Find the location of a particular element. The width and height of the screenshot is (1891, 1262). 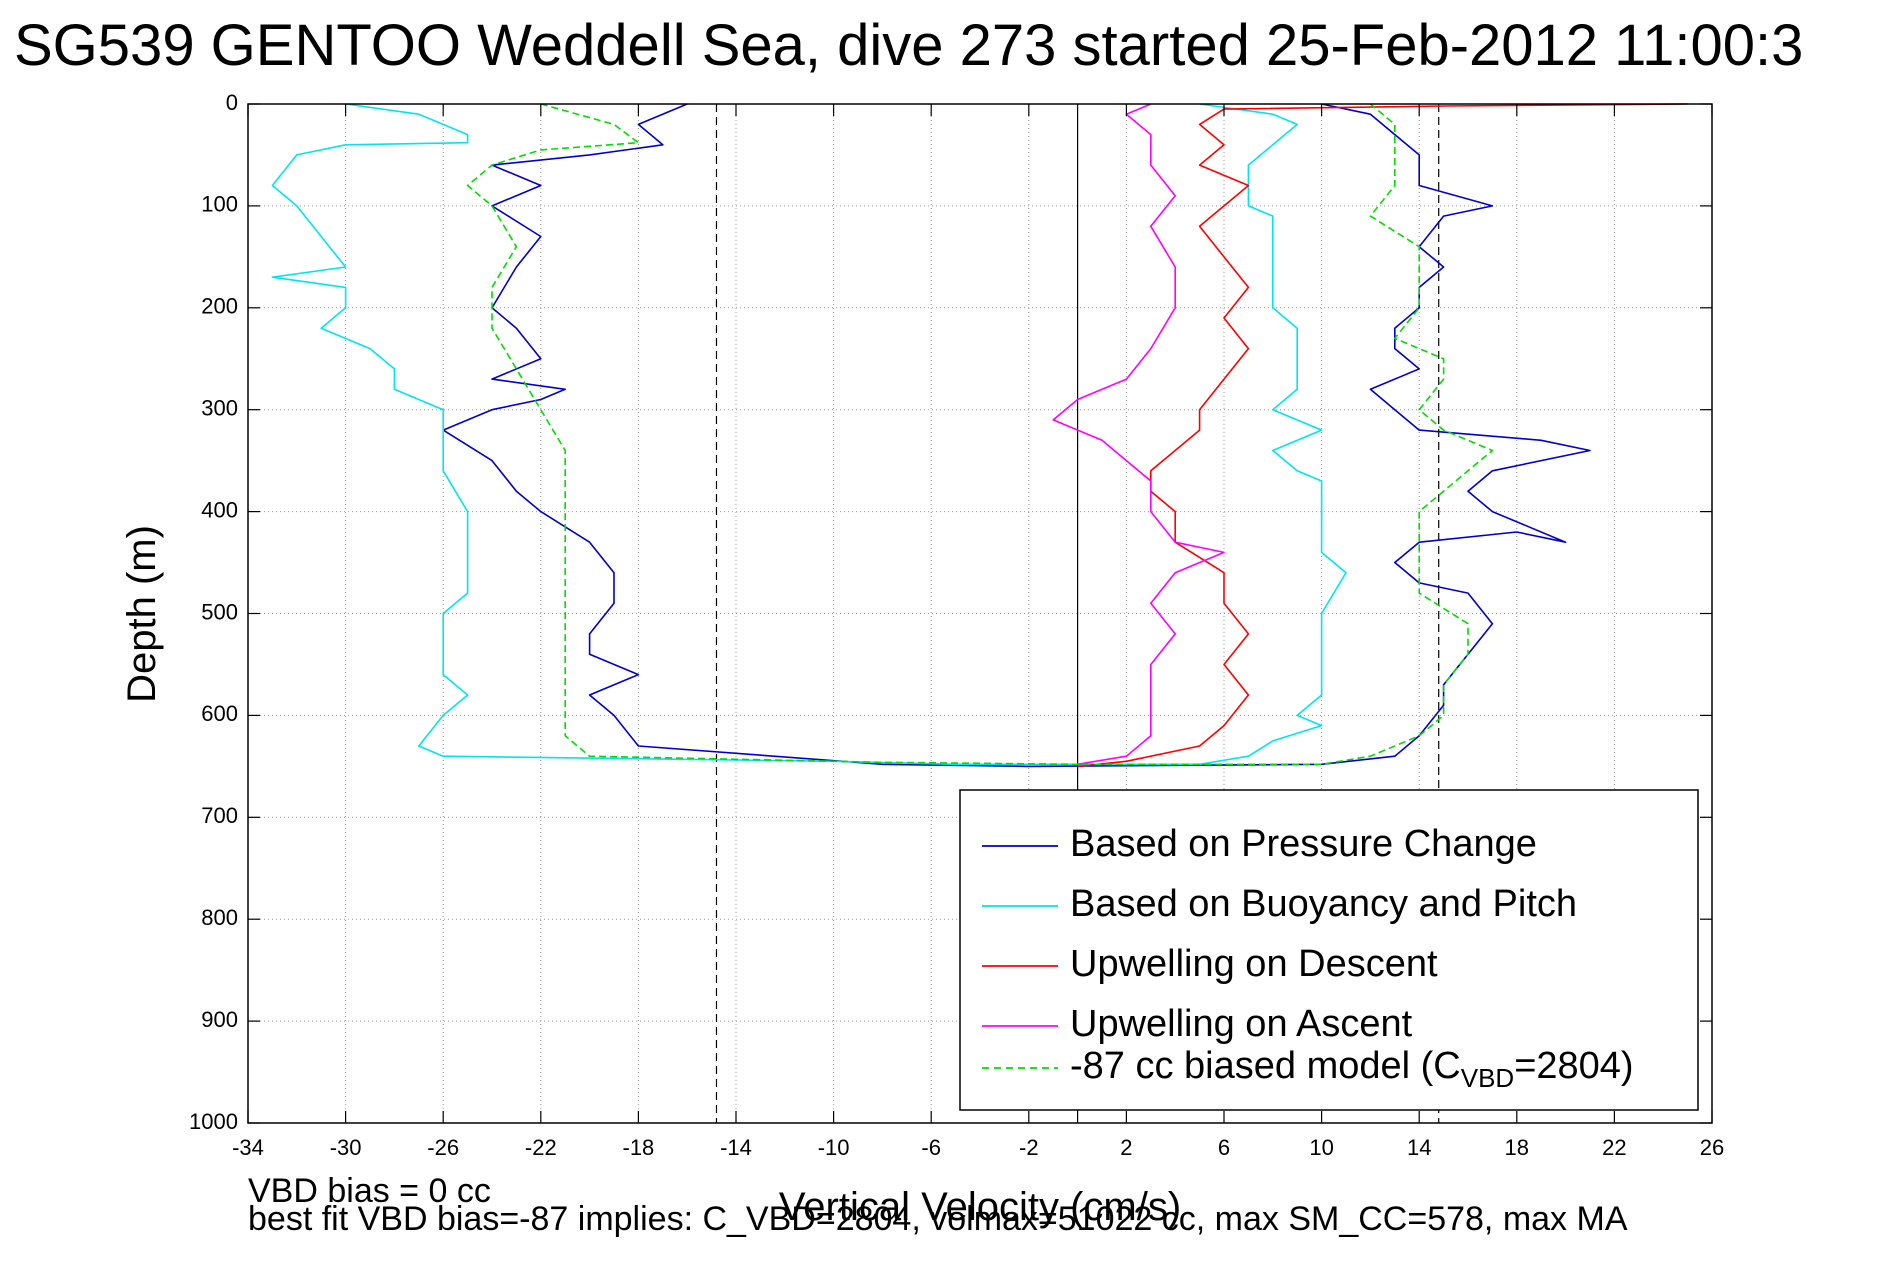

x-tick-label: -6 is located at coordinates (931, 1147).